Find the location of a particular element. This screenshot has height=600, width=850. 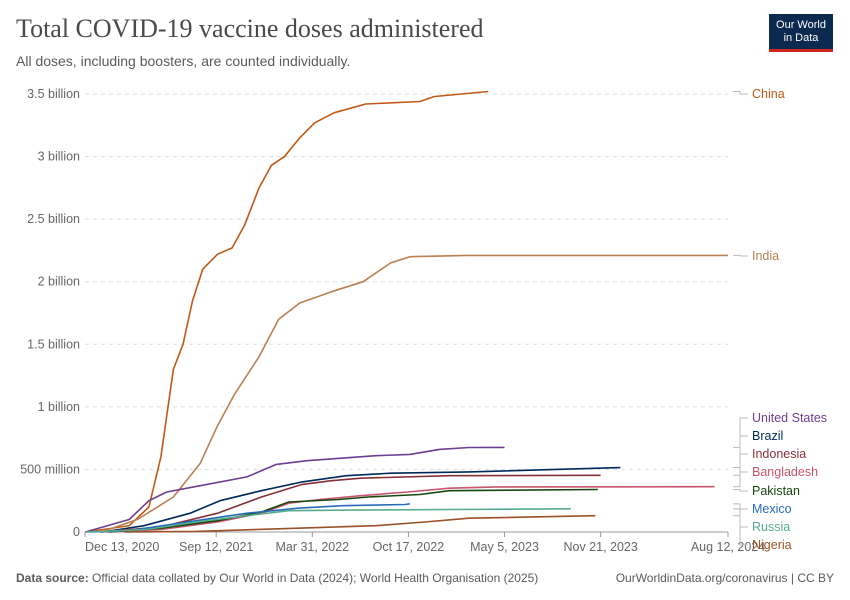

series-label: Pakistan is located at coordinates (776, 491).